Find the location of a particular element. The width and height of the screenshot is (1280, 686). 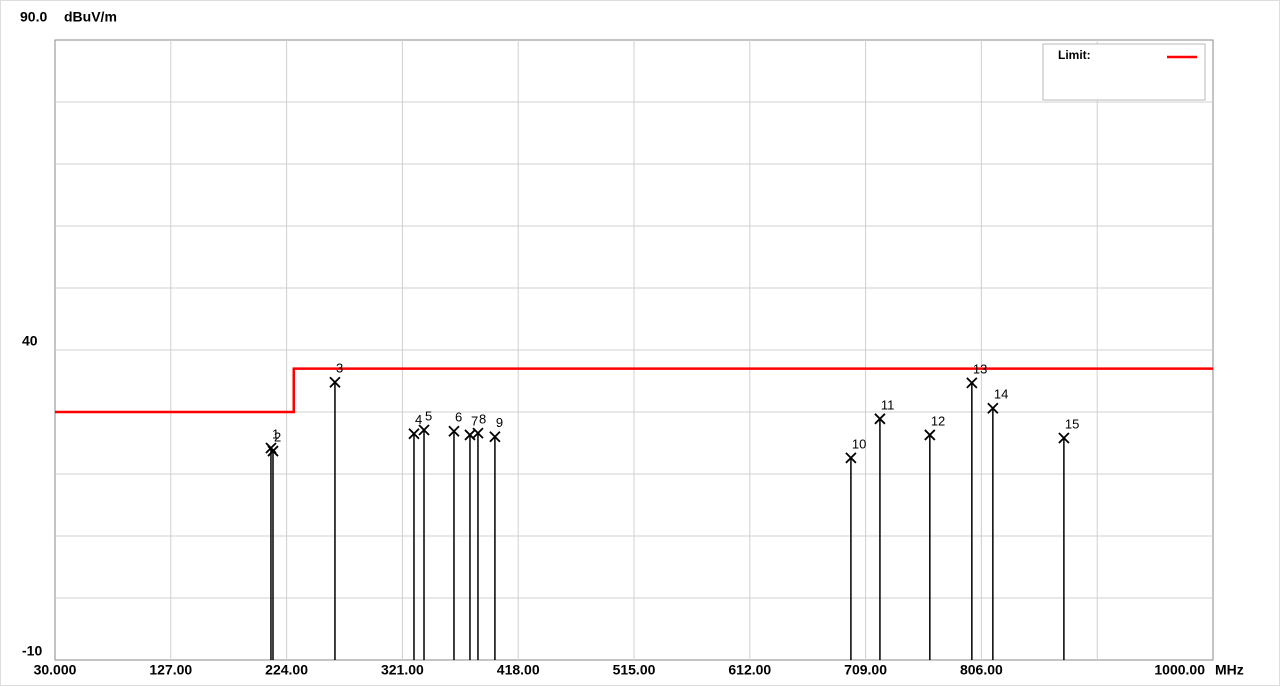

marker-label: 11 is located at coordinates (888, 404).